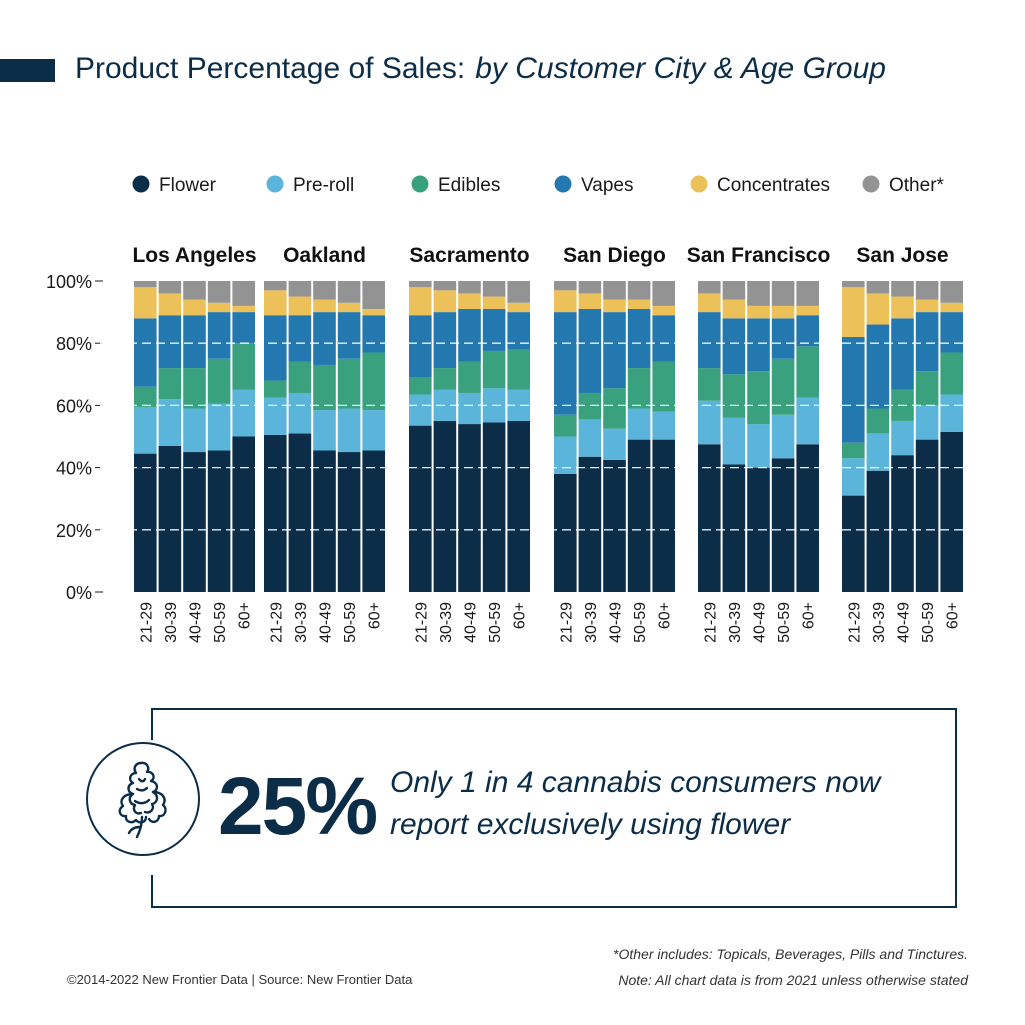 The height and width of the screenshot is (1025, 1025). Describe the element at coordinates (902, 255) in the screenshot. I see `city-label: San Jose` at that location.